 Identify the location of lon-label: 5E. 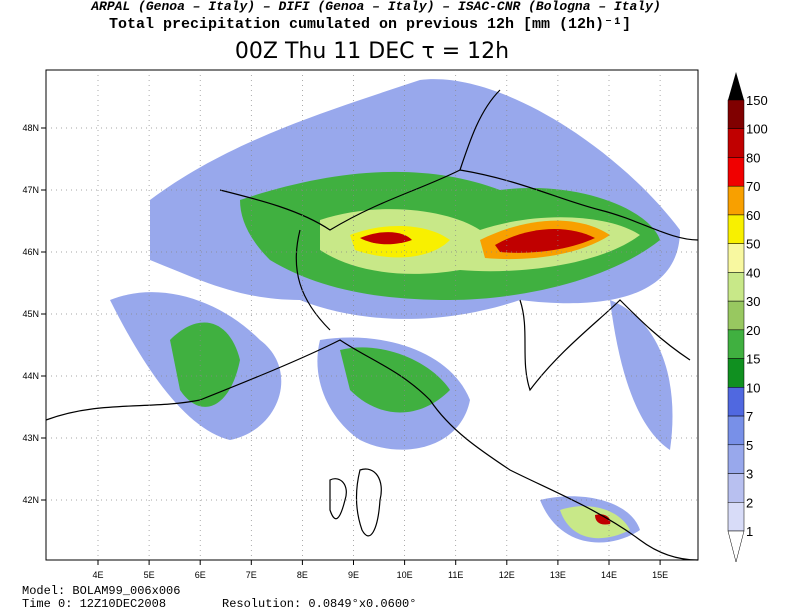
(149, 575).